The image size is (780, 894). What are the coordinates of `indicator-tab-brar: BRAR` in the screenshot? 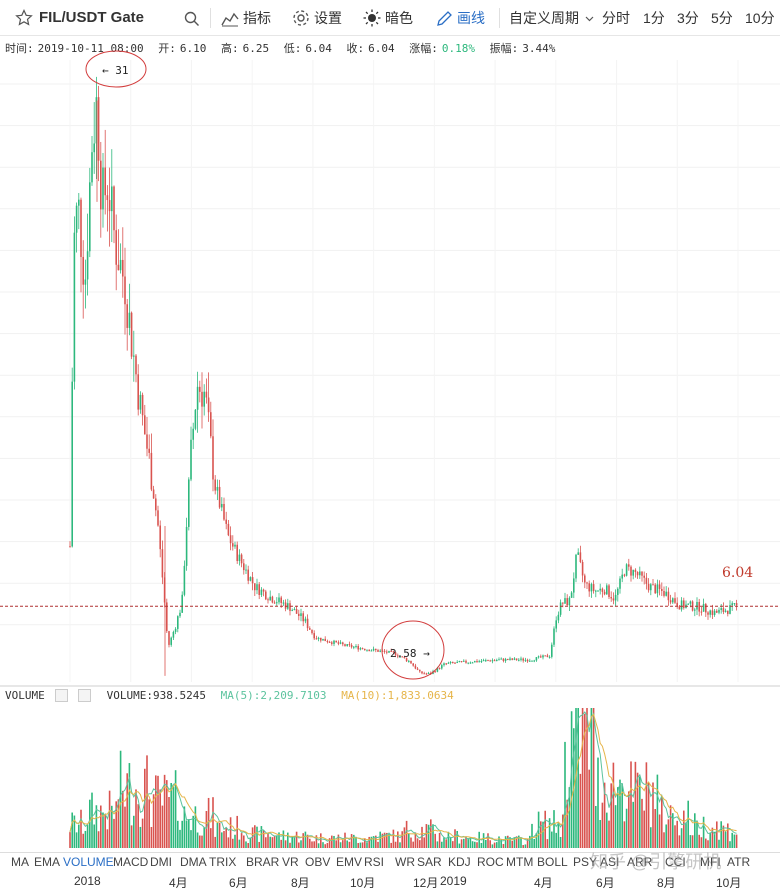 It's located at (263, 862).